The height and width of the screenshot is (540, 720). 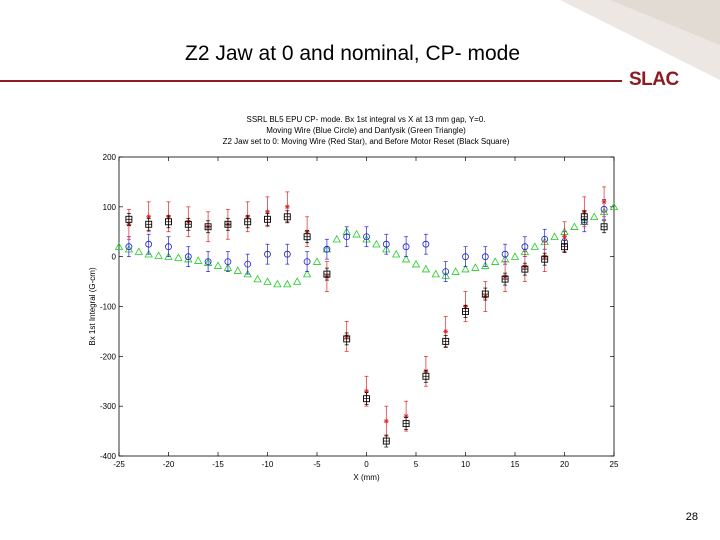 What do you see at coordinates (169, 464) in the screenshot?
I see `x-tick-label: -20` at bounding box center [169, 464].